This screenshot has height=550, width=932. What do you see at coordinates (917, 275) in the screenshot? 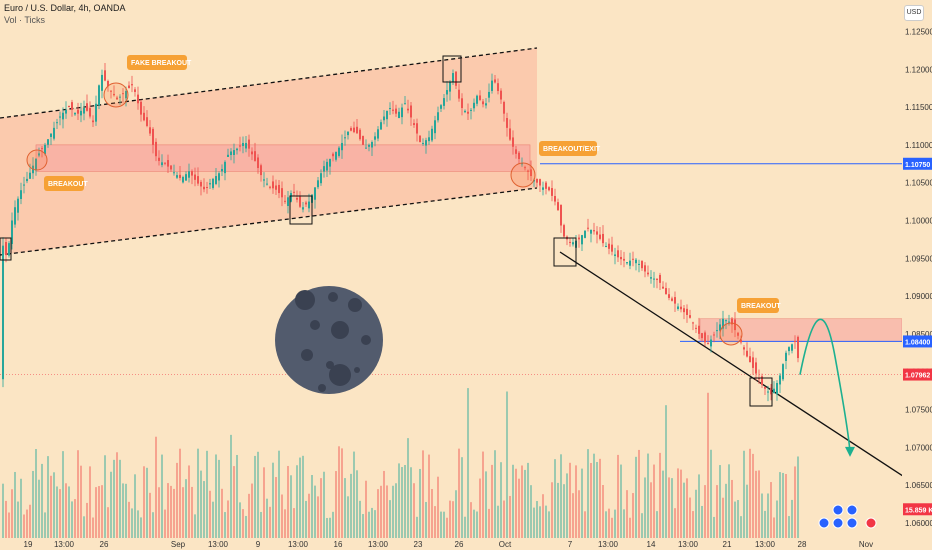
I see `price-axis-bg` at bounding box center [917, 275].